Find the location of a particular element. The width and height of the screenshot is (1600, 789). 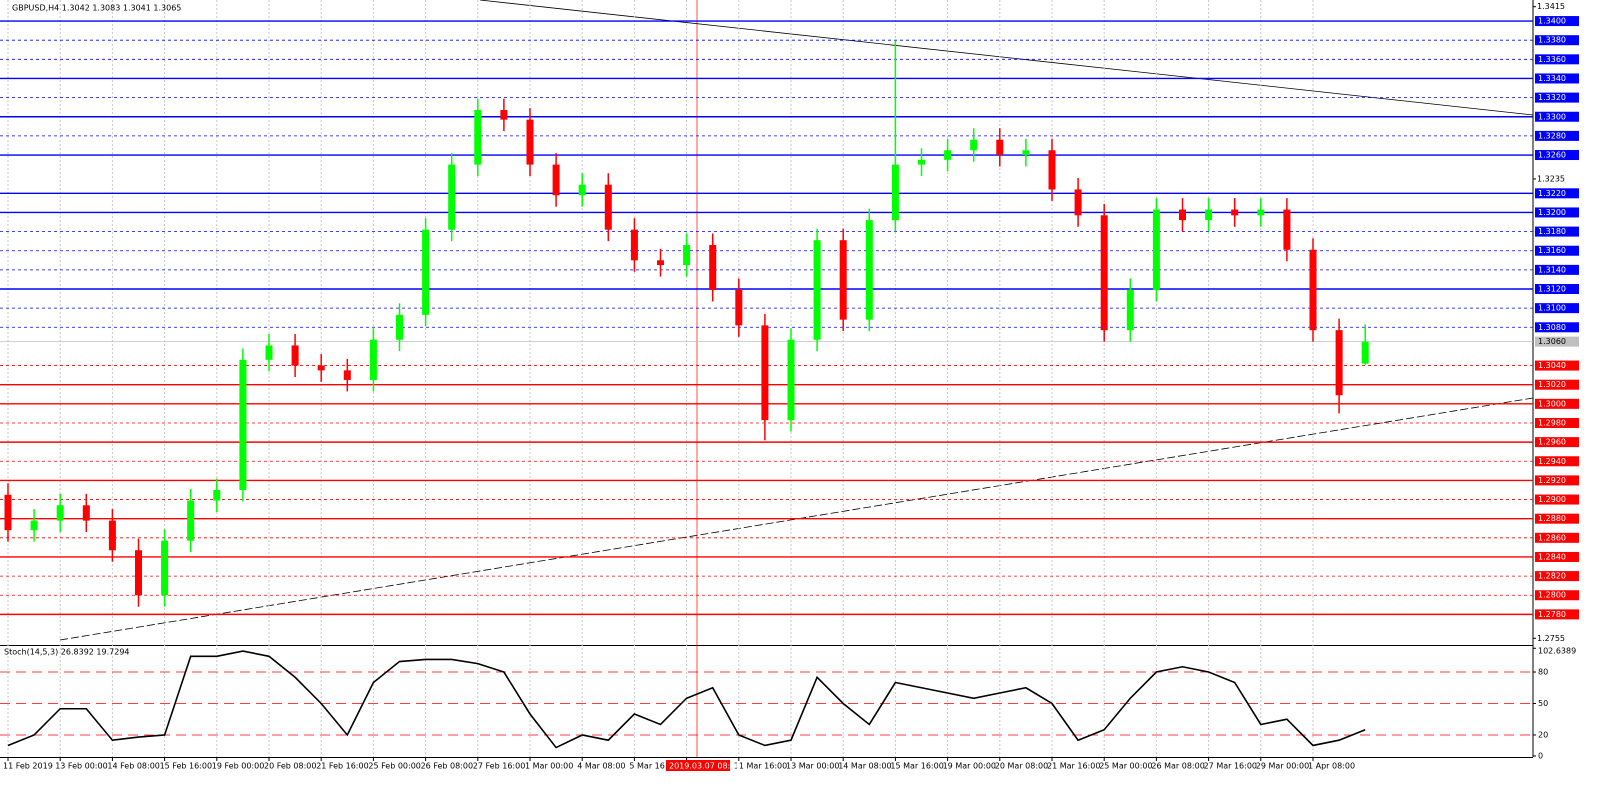

level-label: 1.2900 is located at coordinates (1552, 499).